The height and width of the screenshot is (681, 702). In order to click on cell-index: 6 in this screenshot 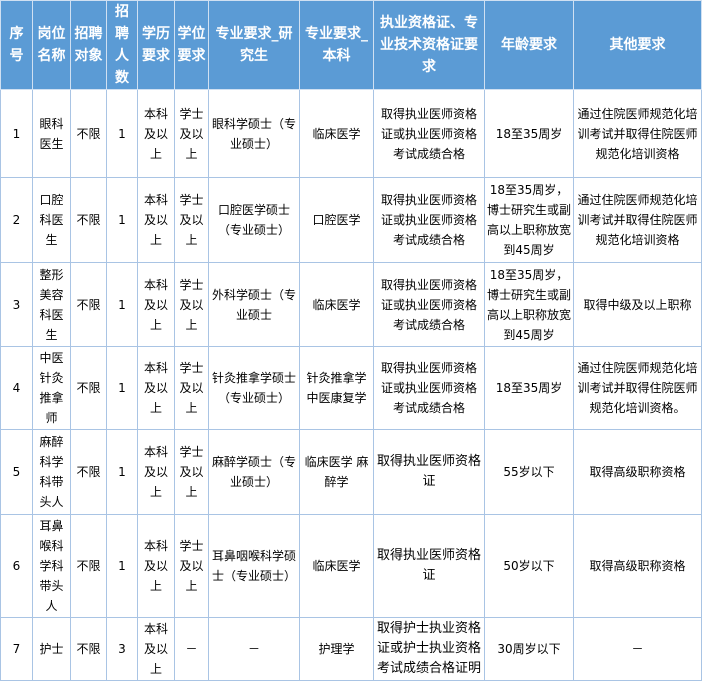, I will do `click(16, 566)`.